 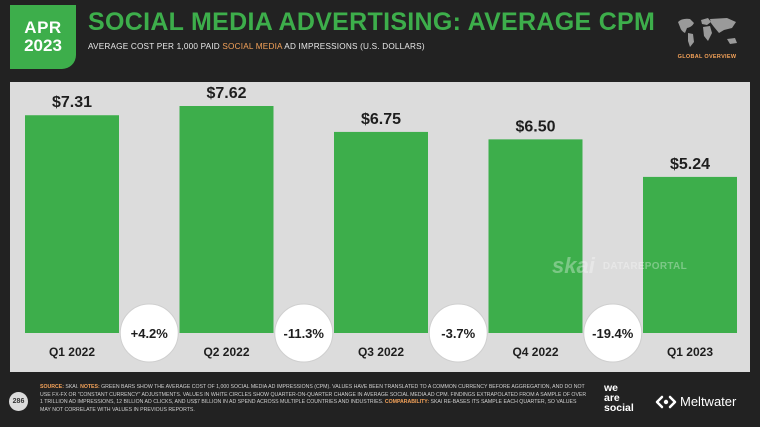 I want to click on logo-social: social, so click(x=619, y=407).